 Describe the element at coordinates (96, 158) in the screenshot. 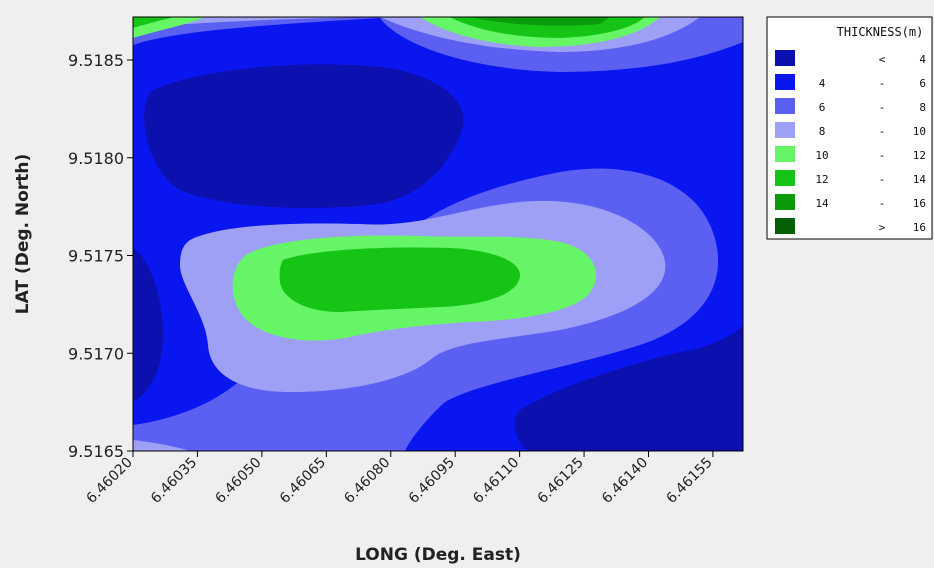

I see `y-tick-label: 9.5180` at that location.